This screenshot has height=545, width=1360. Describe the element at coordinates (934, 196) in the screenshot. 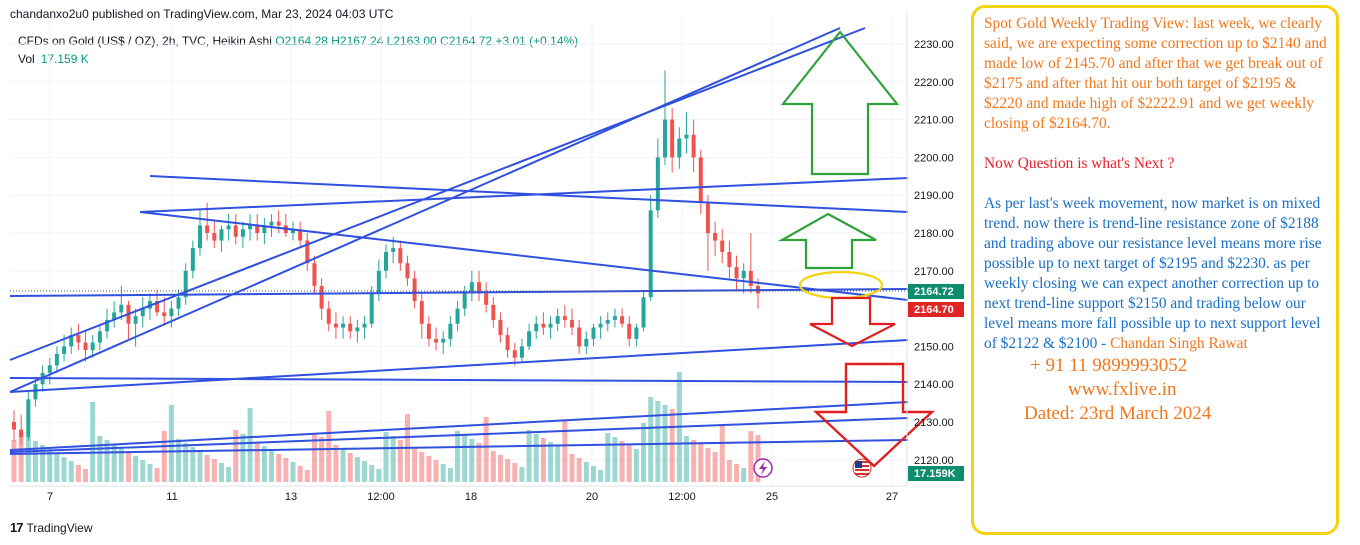

I see `y-tick-label: 2190.00` at that location.